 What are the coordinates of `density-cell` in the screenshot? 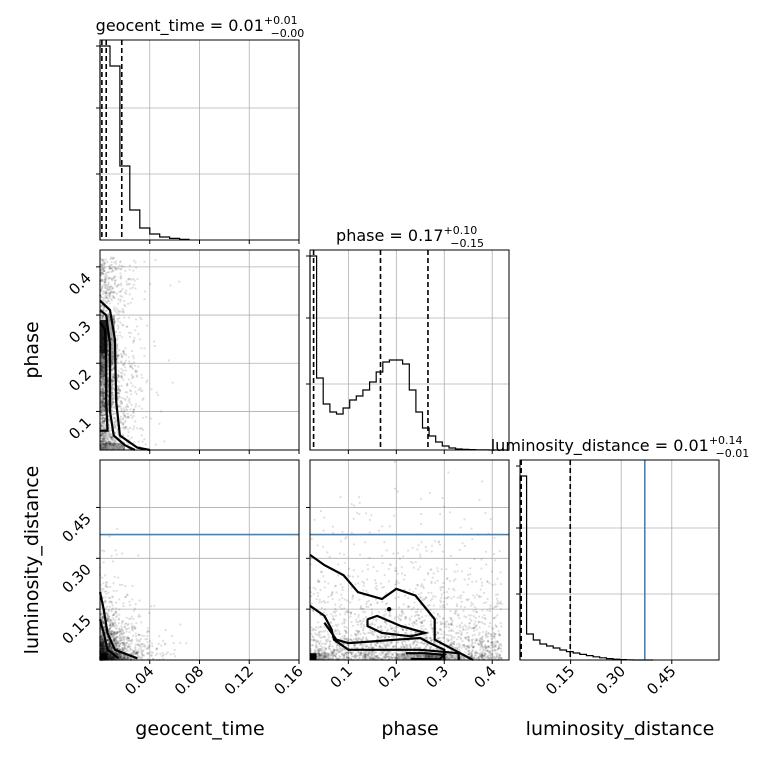 It's located at (435, 656).